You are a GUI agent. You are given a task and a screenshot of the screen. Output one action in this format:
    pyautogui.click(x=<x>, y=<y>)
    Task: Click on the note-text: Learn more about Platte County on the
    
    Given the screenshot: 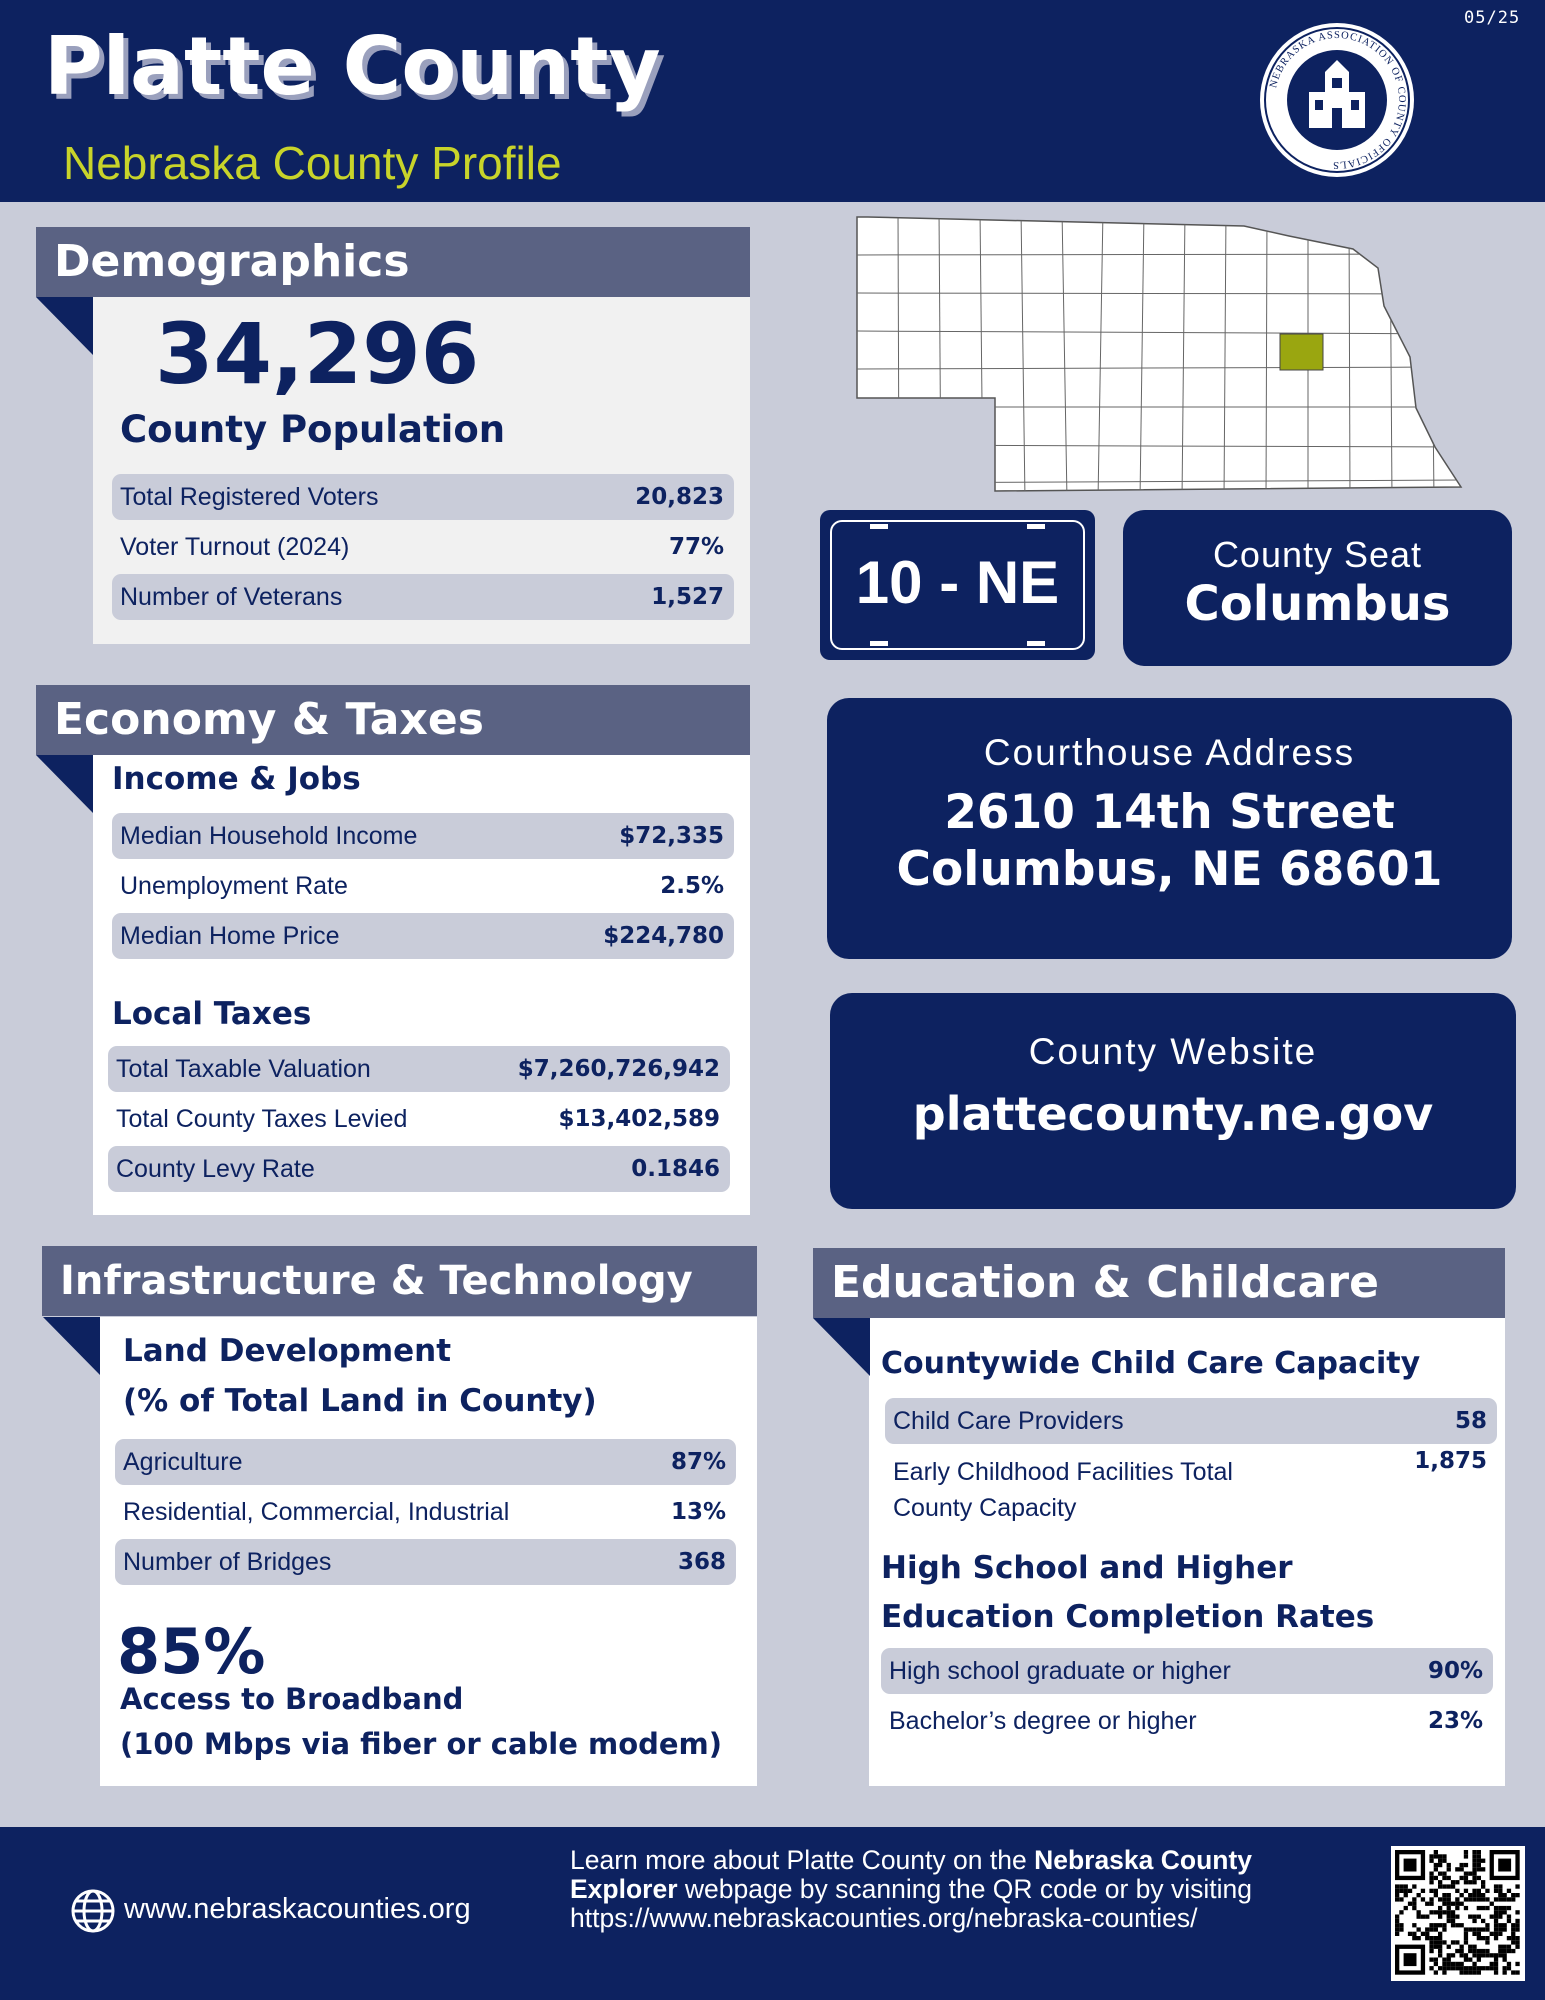 What is the action you would take?
    pyautogui.click(x=802, y=1860)
    